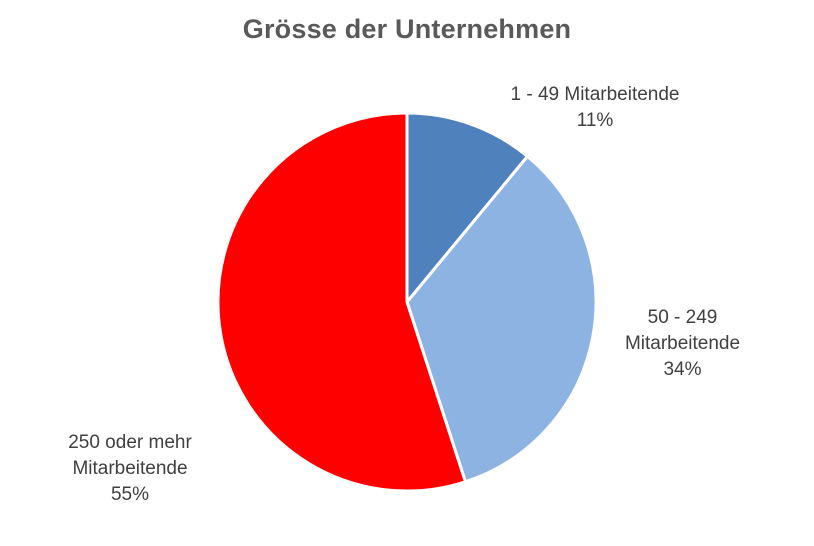  I want to click on data-label-250-plus-line-2: Mitarbeitende, so click(130, 468).